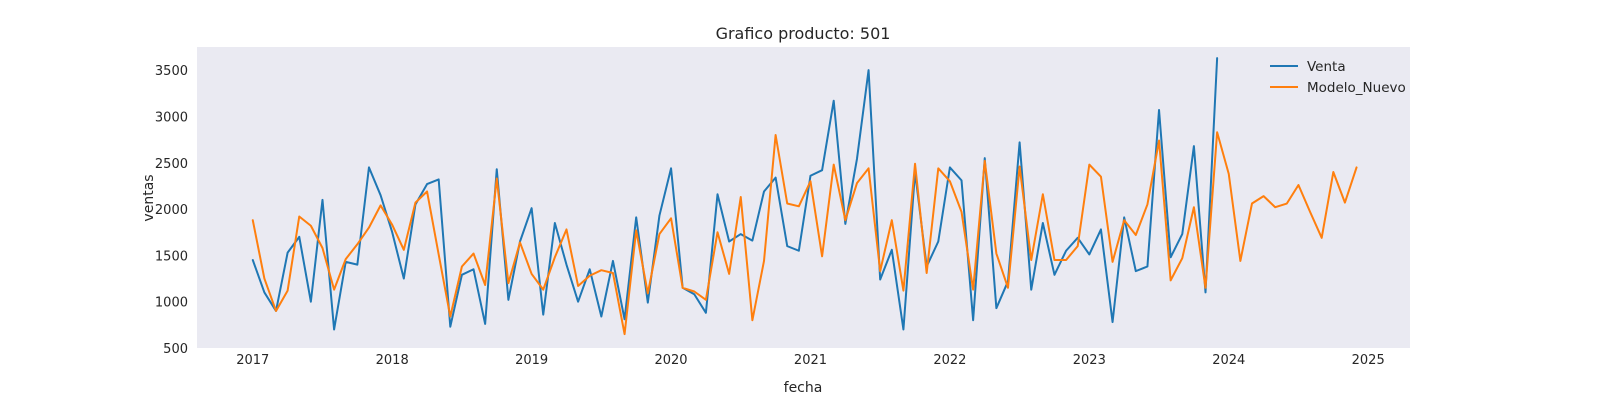 This screenshot has width=1600, height=400. I want to click on x-tick-label: 2019, so click(531, 360).